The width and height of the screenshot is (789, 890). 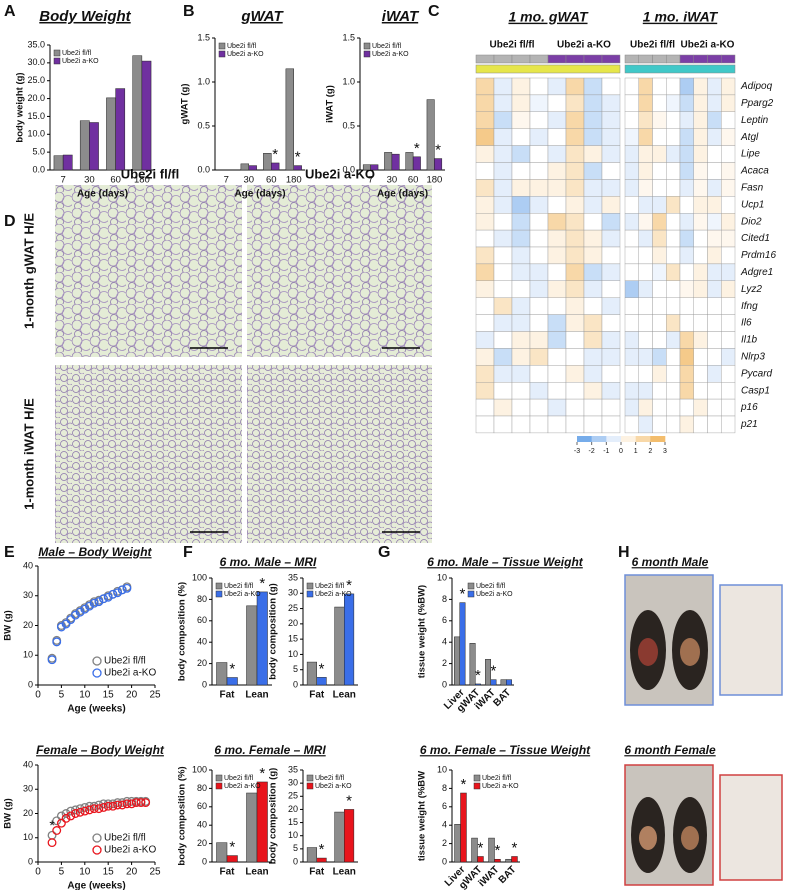 I want to click on y-tick-label: 6, so click(x=444, y=620).